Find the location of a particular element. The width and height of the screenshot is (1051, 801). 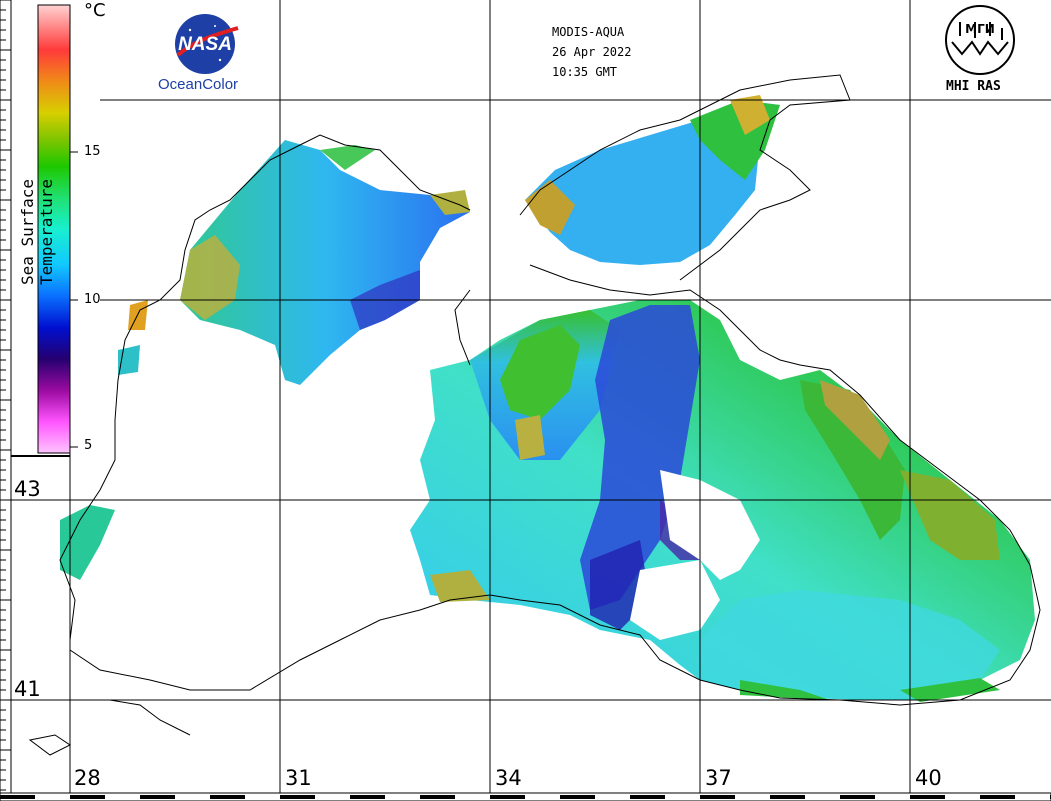

date-label: 26 Apr 2022 is located at coordinates (592, 52).